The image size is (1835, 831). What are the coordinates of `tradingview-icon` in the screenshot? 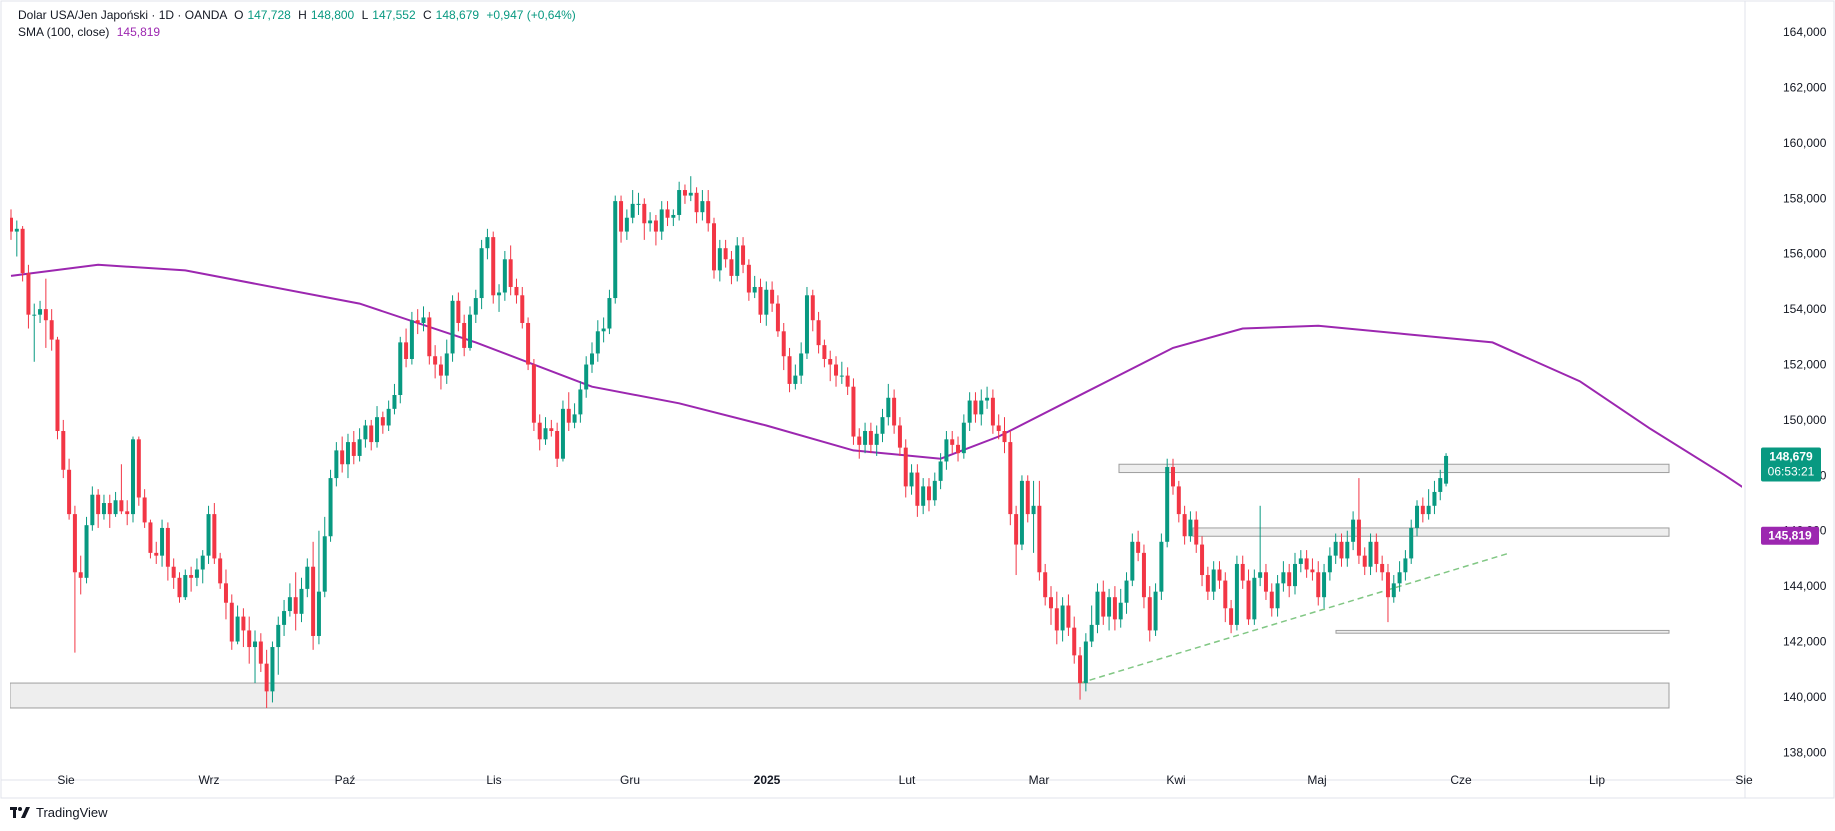 It's located at (20, 812).